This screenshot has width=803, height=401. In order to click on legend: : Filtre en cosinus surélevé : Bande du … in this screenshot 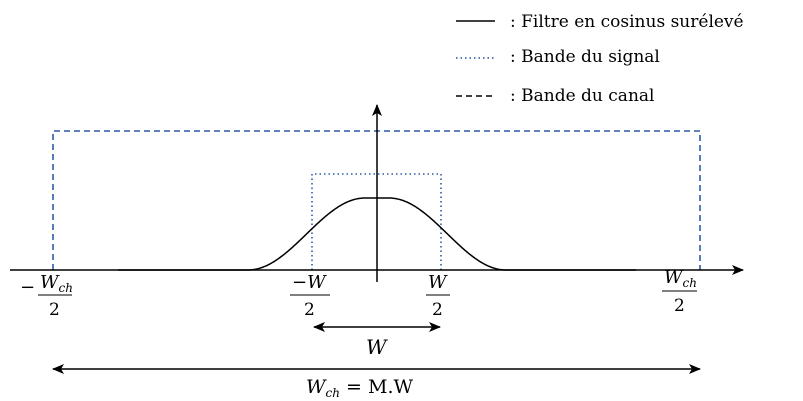, I will do `click(600, 59)`.